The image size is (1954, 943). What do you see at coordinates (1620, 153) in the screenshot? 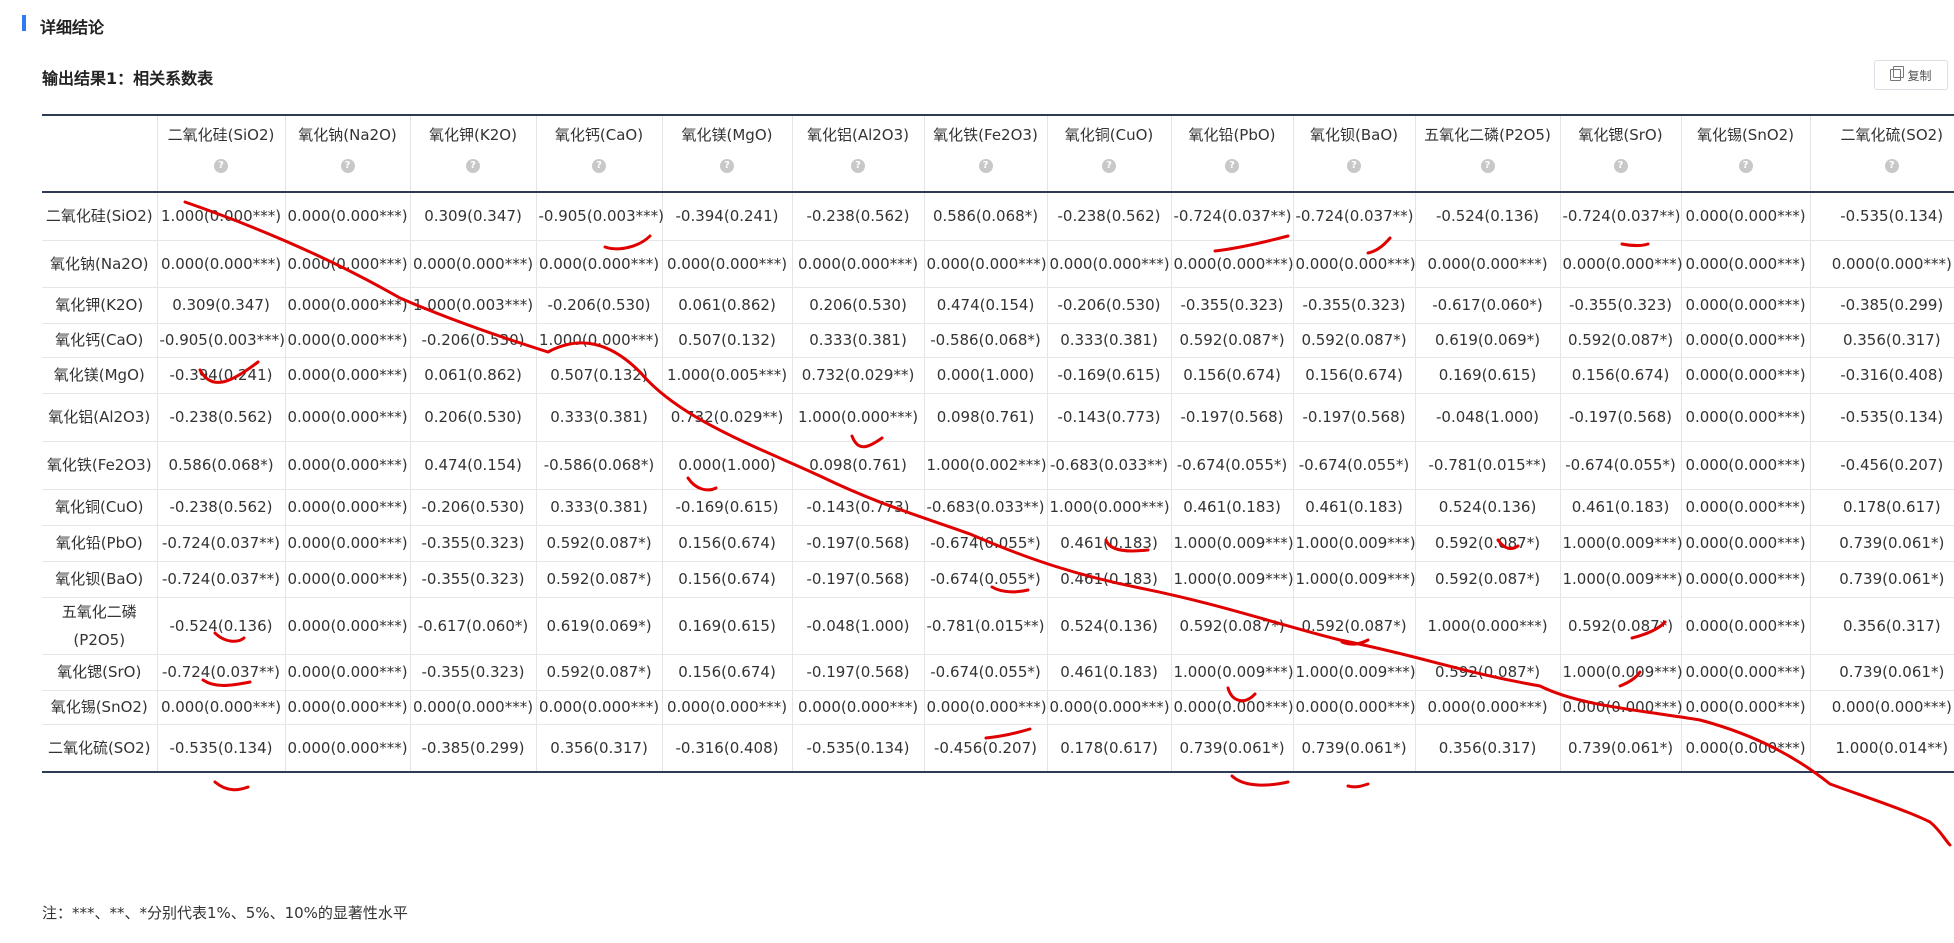
I see `column-header: 氧化锶(SrO)?` at bounding box center [1620, 153].